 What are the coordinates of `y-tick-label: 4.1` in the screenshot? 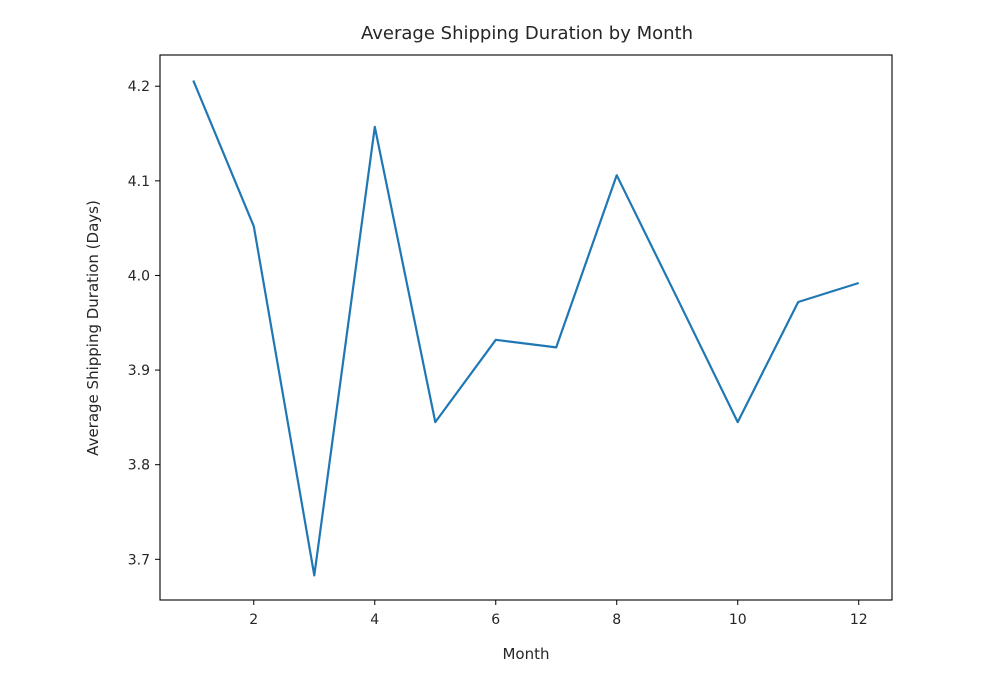 It's located at (139, 182).